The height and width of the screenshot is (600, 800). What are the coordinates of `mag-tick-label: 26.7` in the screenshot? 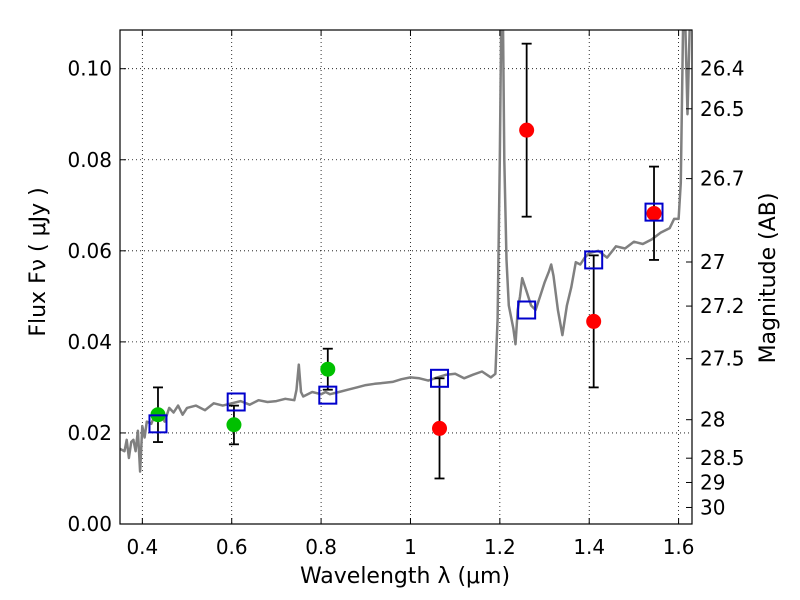 It's located at (722, 179).